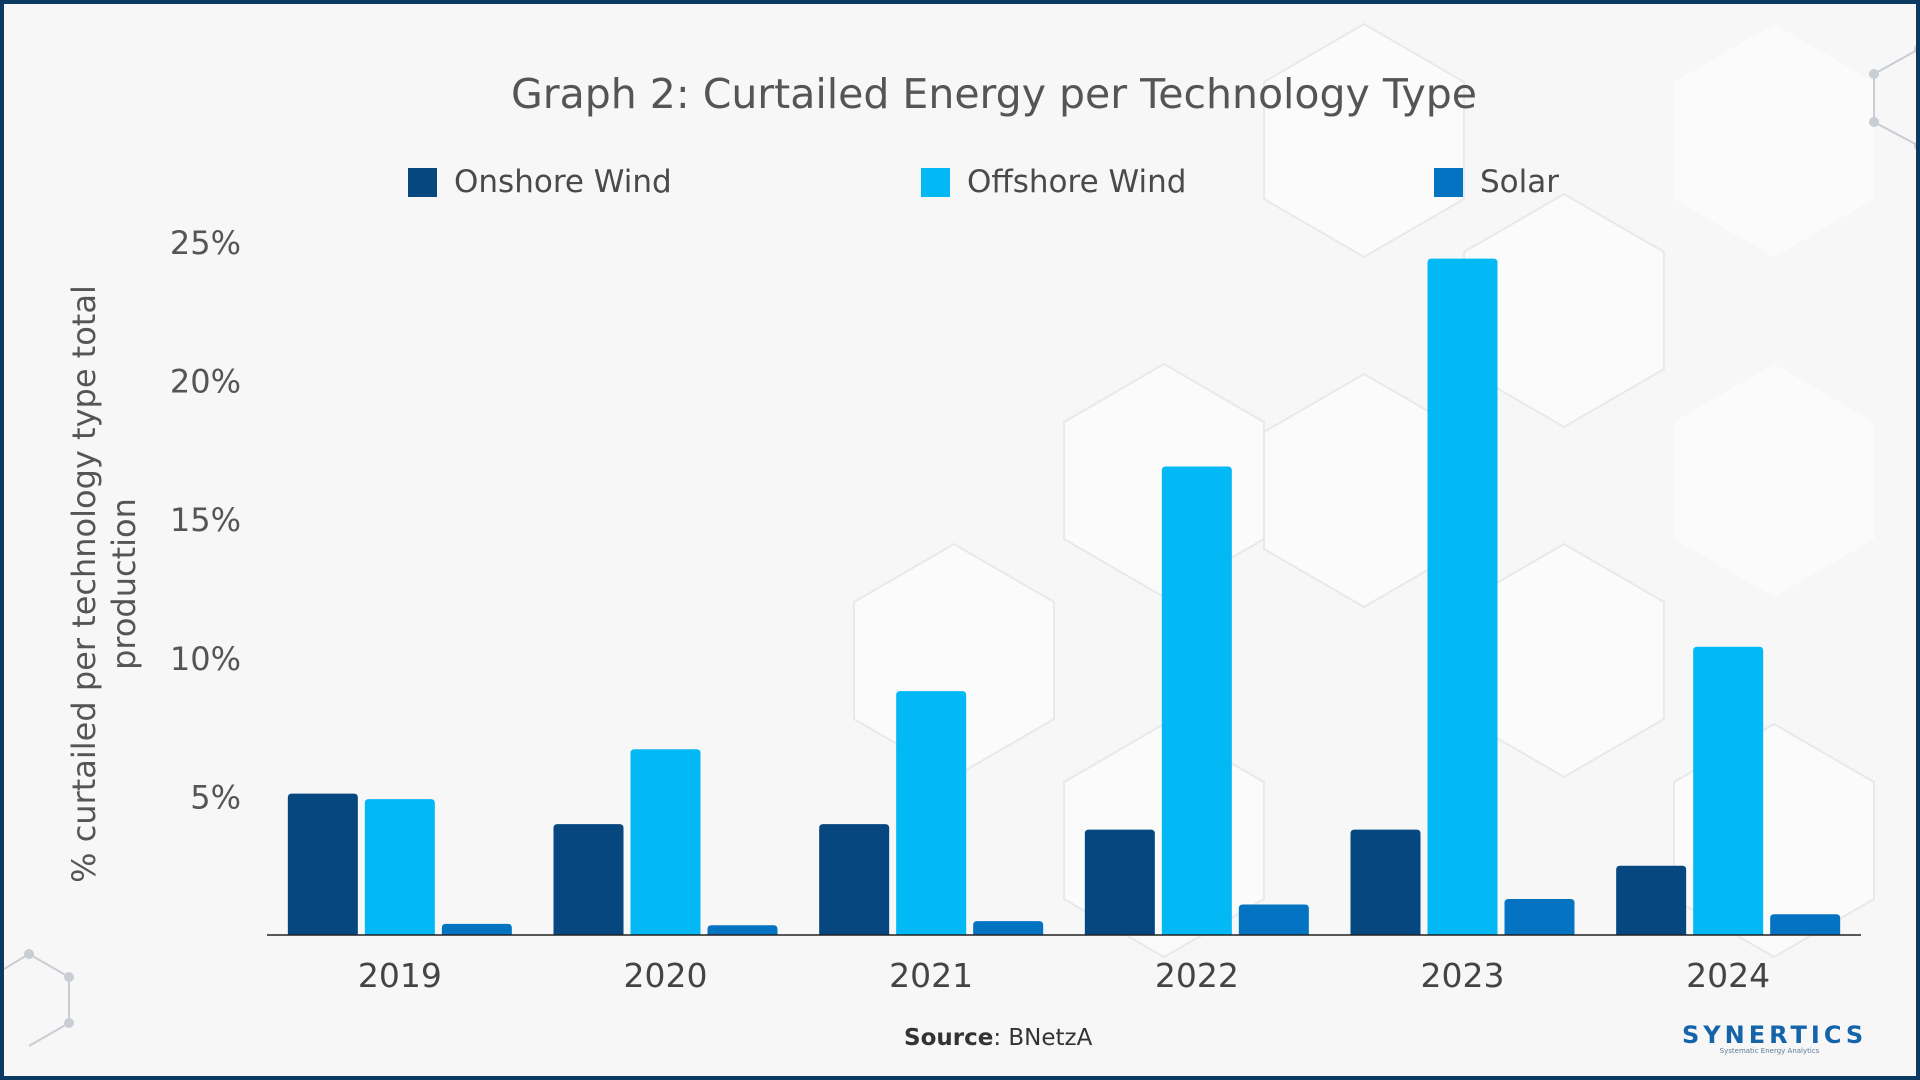 The height and width of the screenshot is (1080, 1920). Describe the element at coordinates (1463, 975) in the screenshot. I see `x-tick-label: 2023` at that location.